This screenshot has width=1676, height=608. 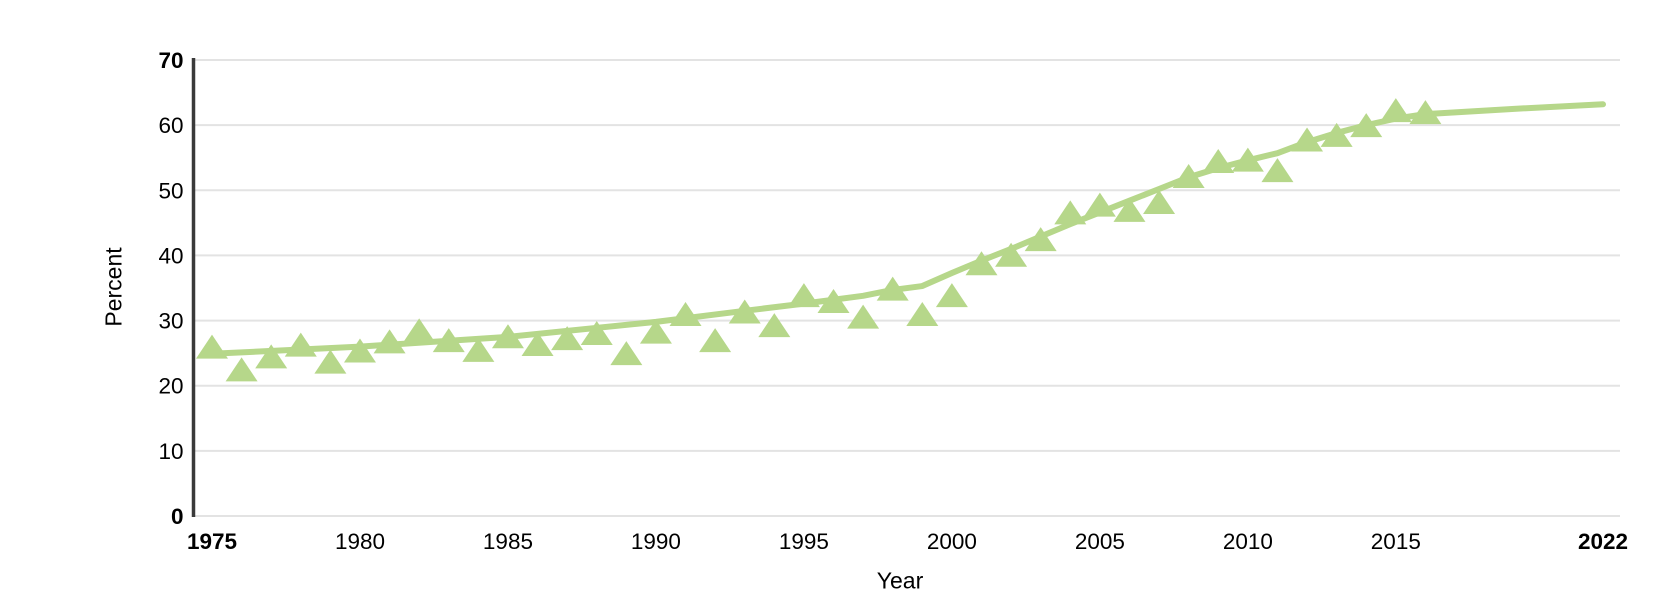 I want to click on y-tick-label: 10, so click(x=170, y=451).